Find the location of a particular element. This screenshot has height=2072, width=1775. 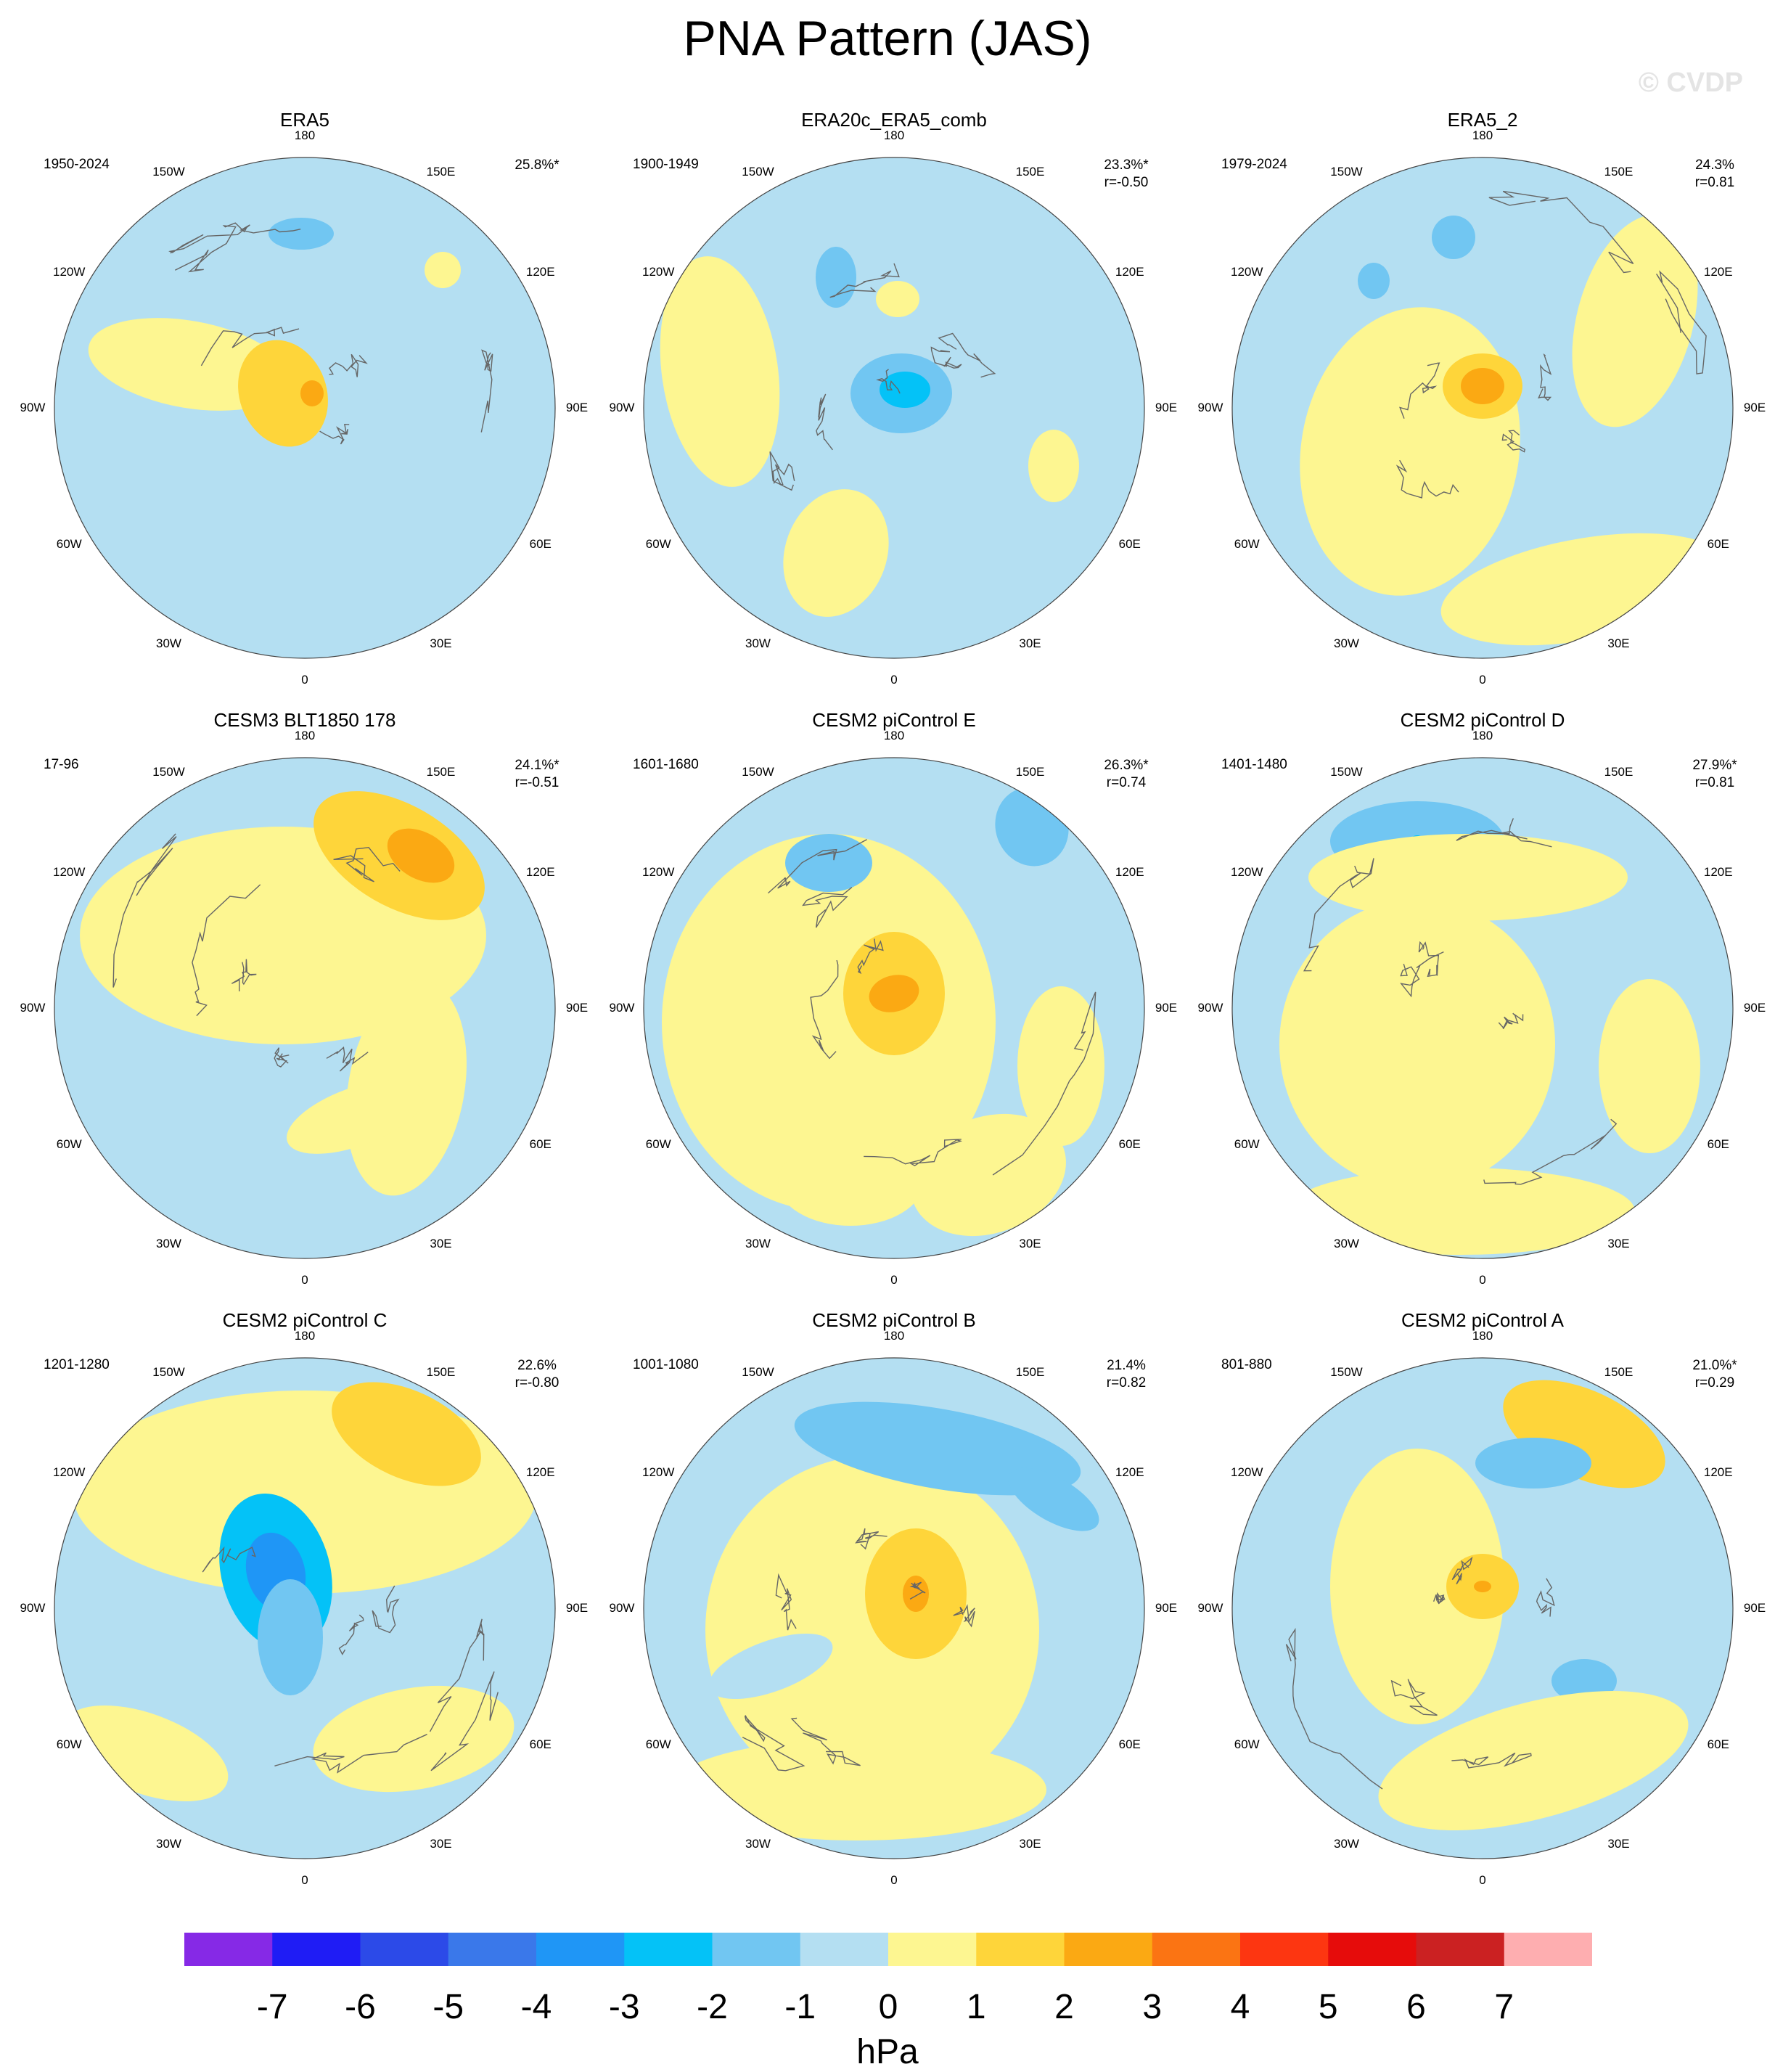

panel-period: 1001-1080 is located at coordinates (666, 1364).